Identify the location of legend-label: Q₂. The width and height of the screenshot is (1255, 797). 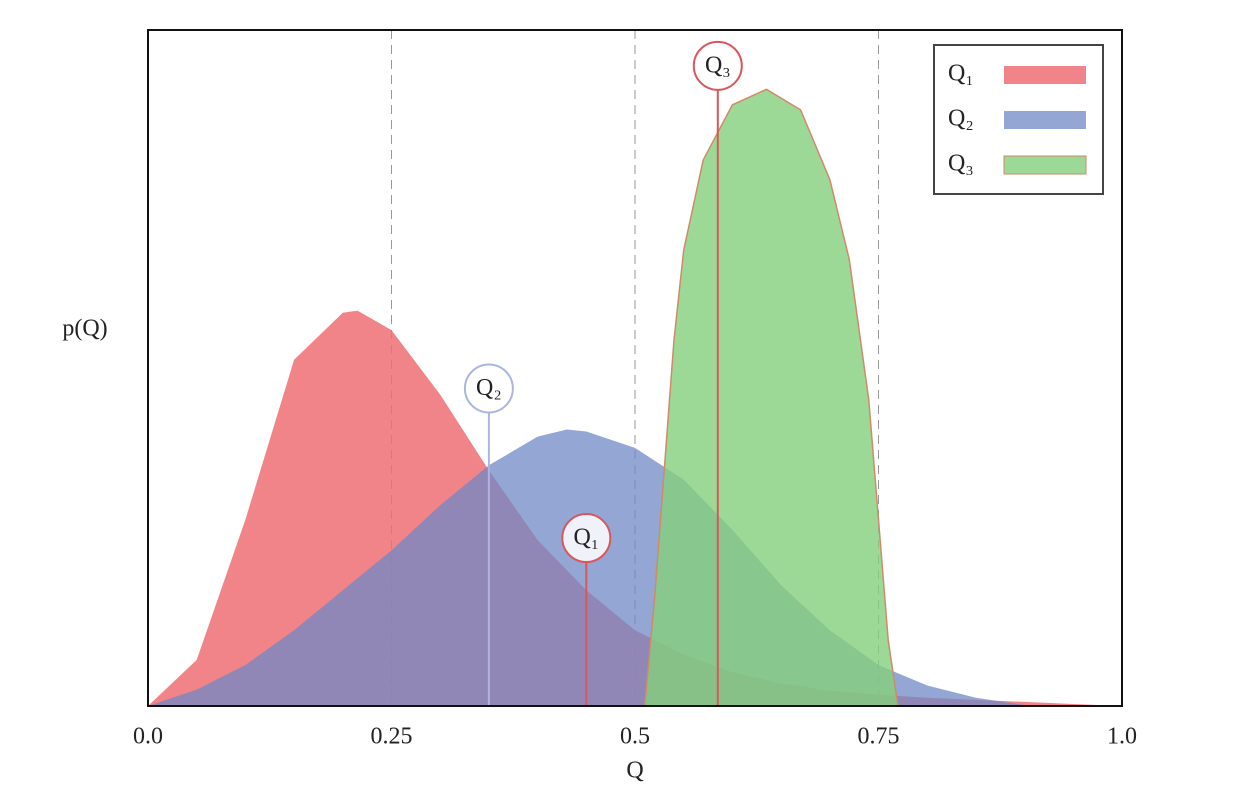
(961, 119).